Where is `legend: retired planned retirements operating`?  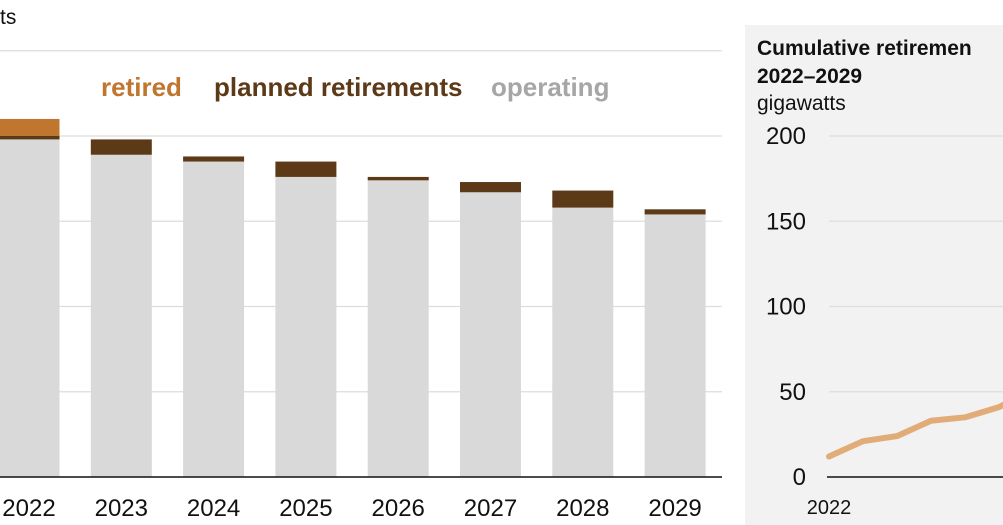 legend: retired planned retirements operating is located at coordinates (355, 87).